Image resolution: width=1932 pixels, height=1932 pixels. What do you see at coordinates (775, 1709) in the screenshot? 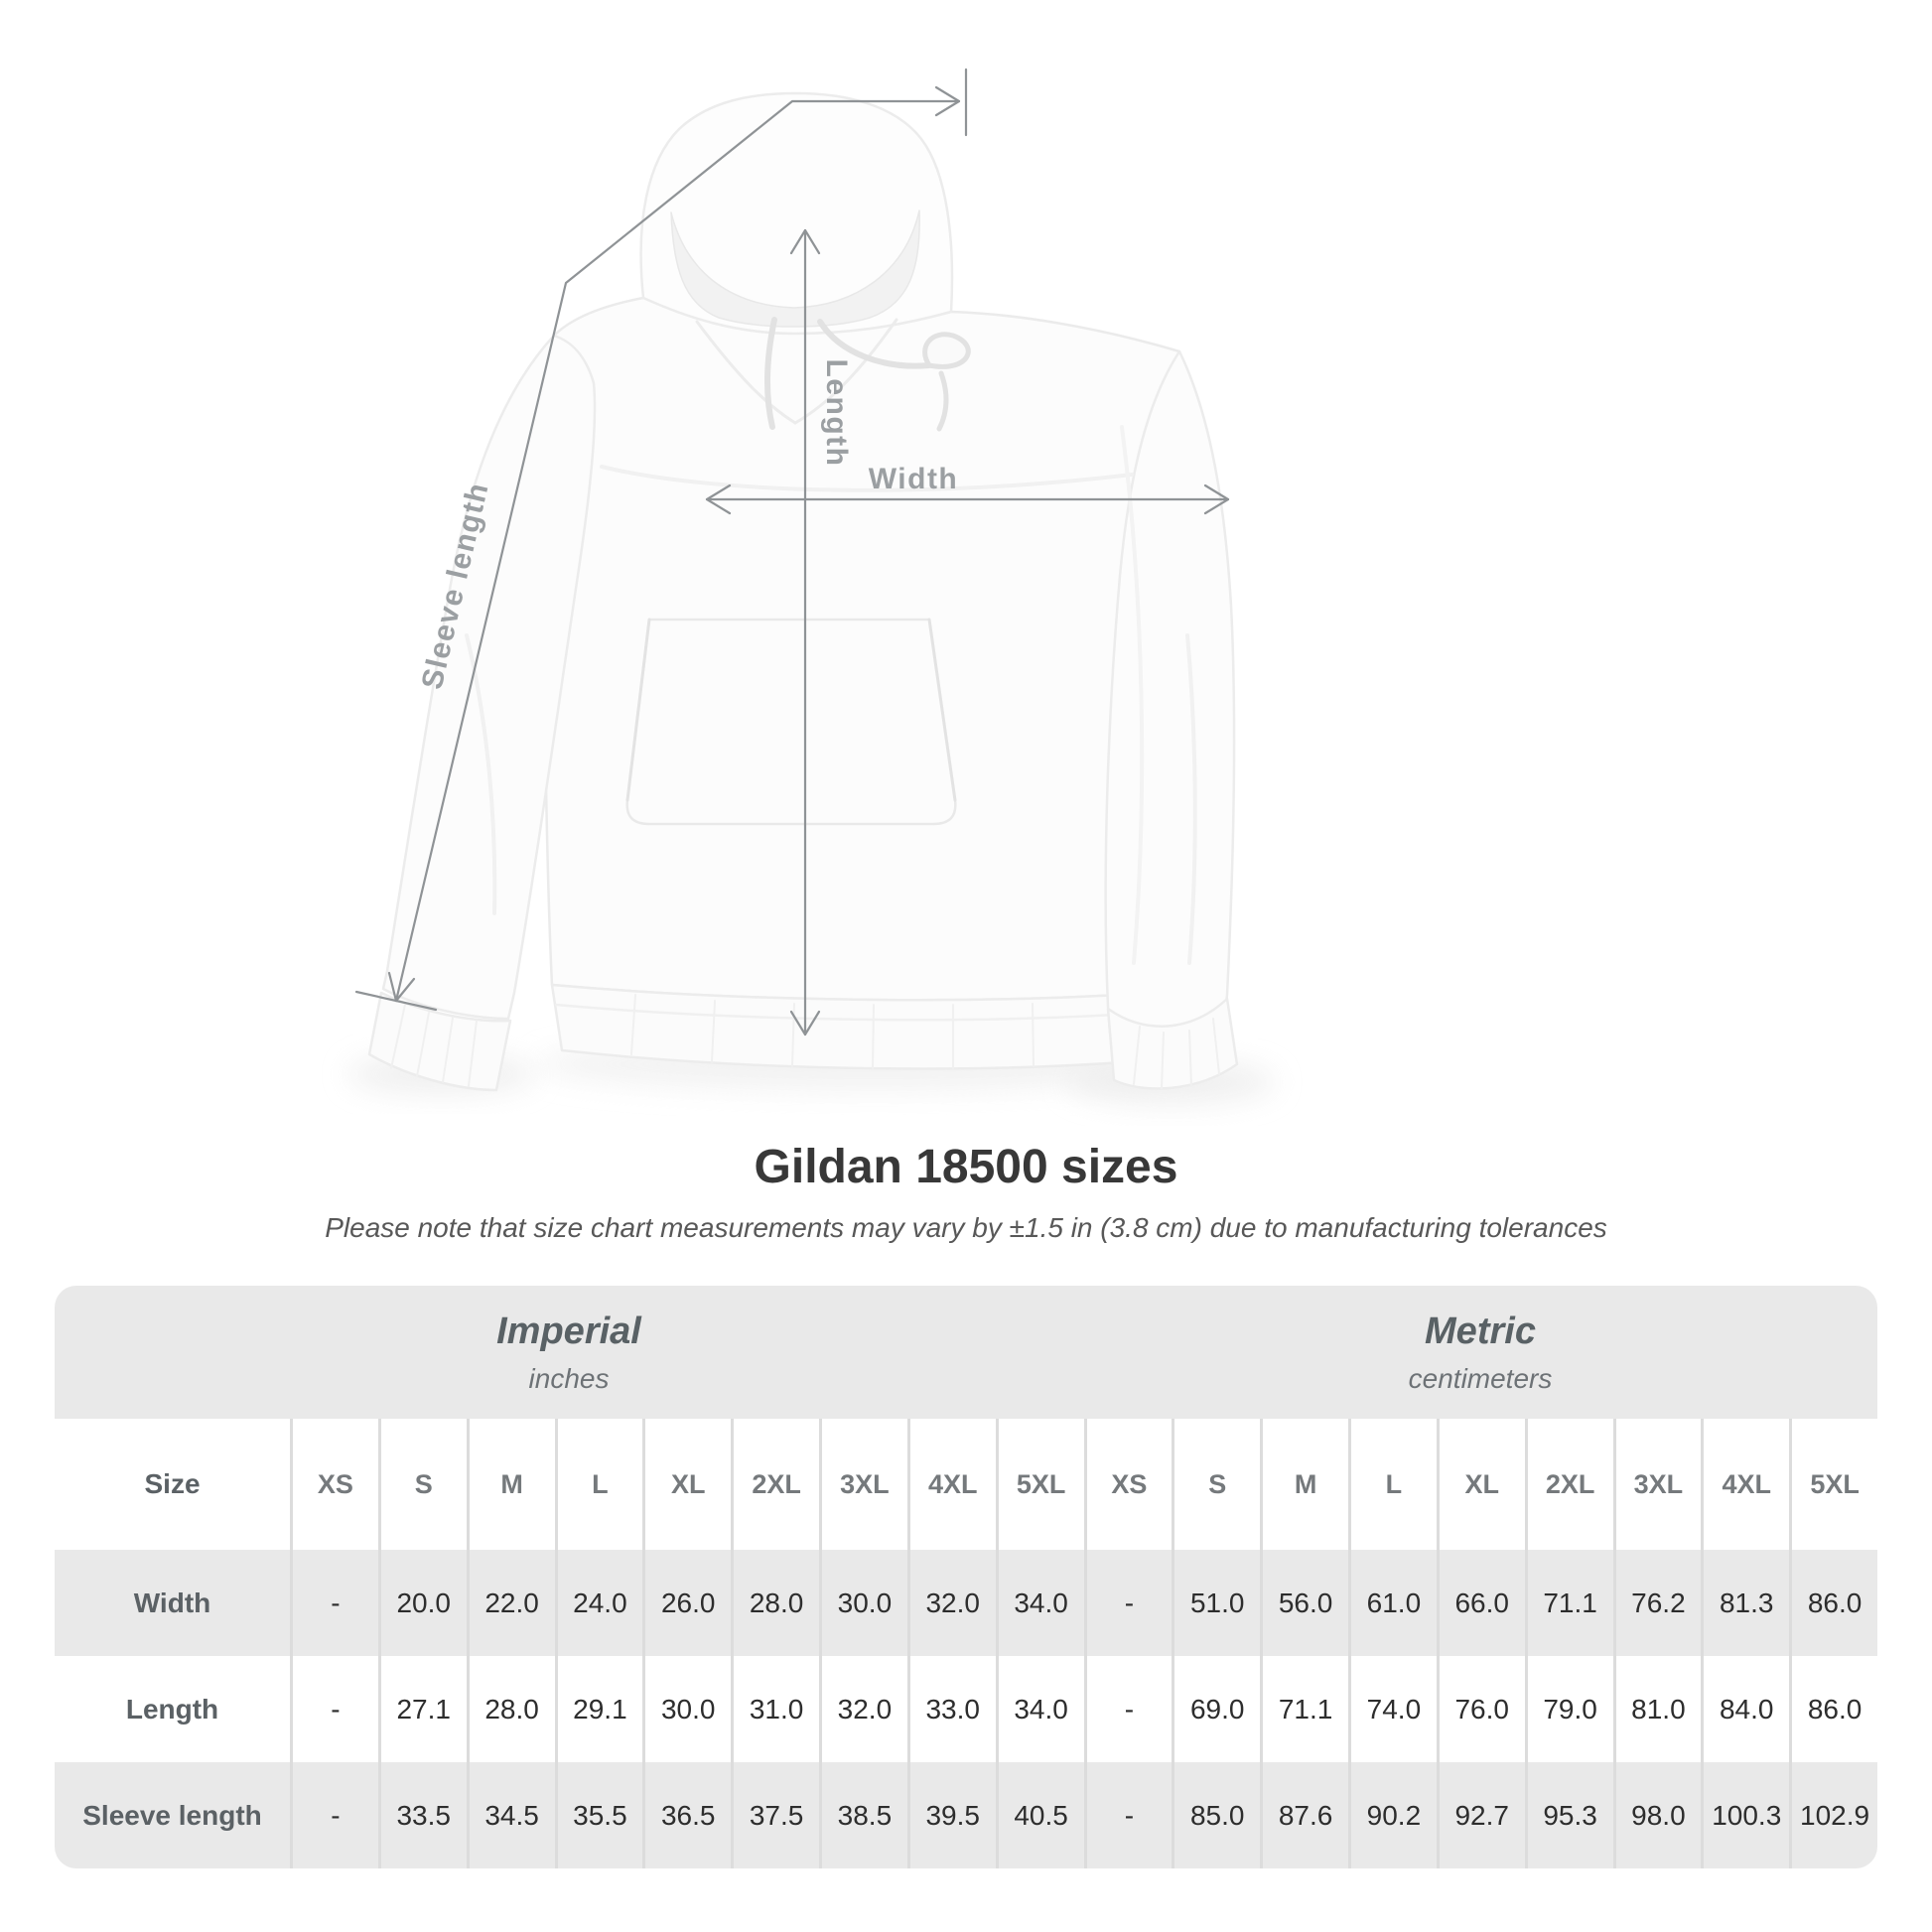
I see `value-cell: 31.0` at bounding box center [775, 1709].